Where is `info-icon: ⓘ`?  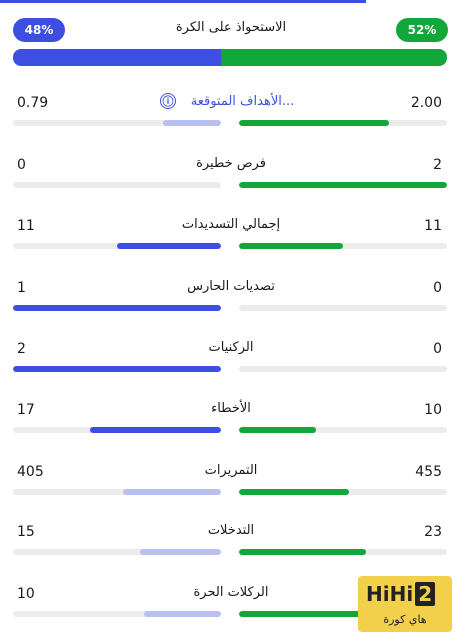
info-icon: ⓘ is located at coordinates (168, 101).